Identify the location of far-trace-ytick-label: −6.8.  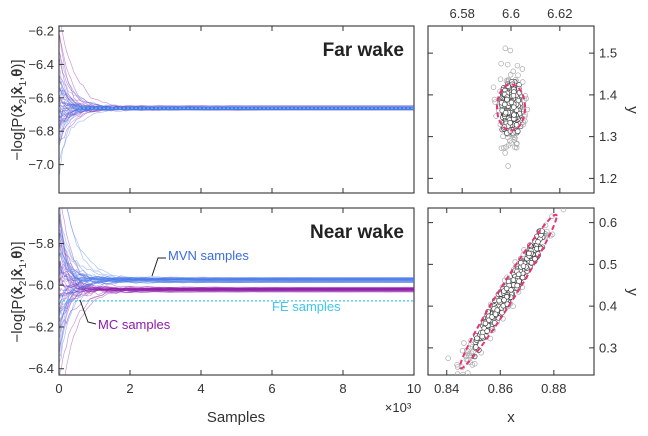
(41, 131).